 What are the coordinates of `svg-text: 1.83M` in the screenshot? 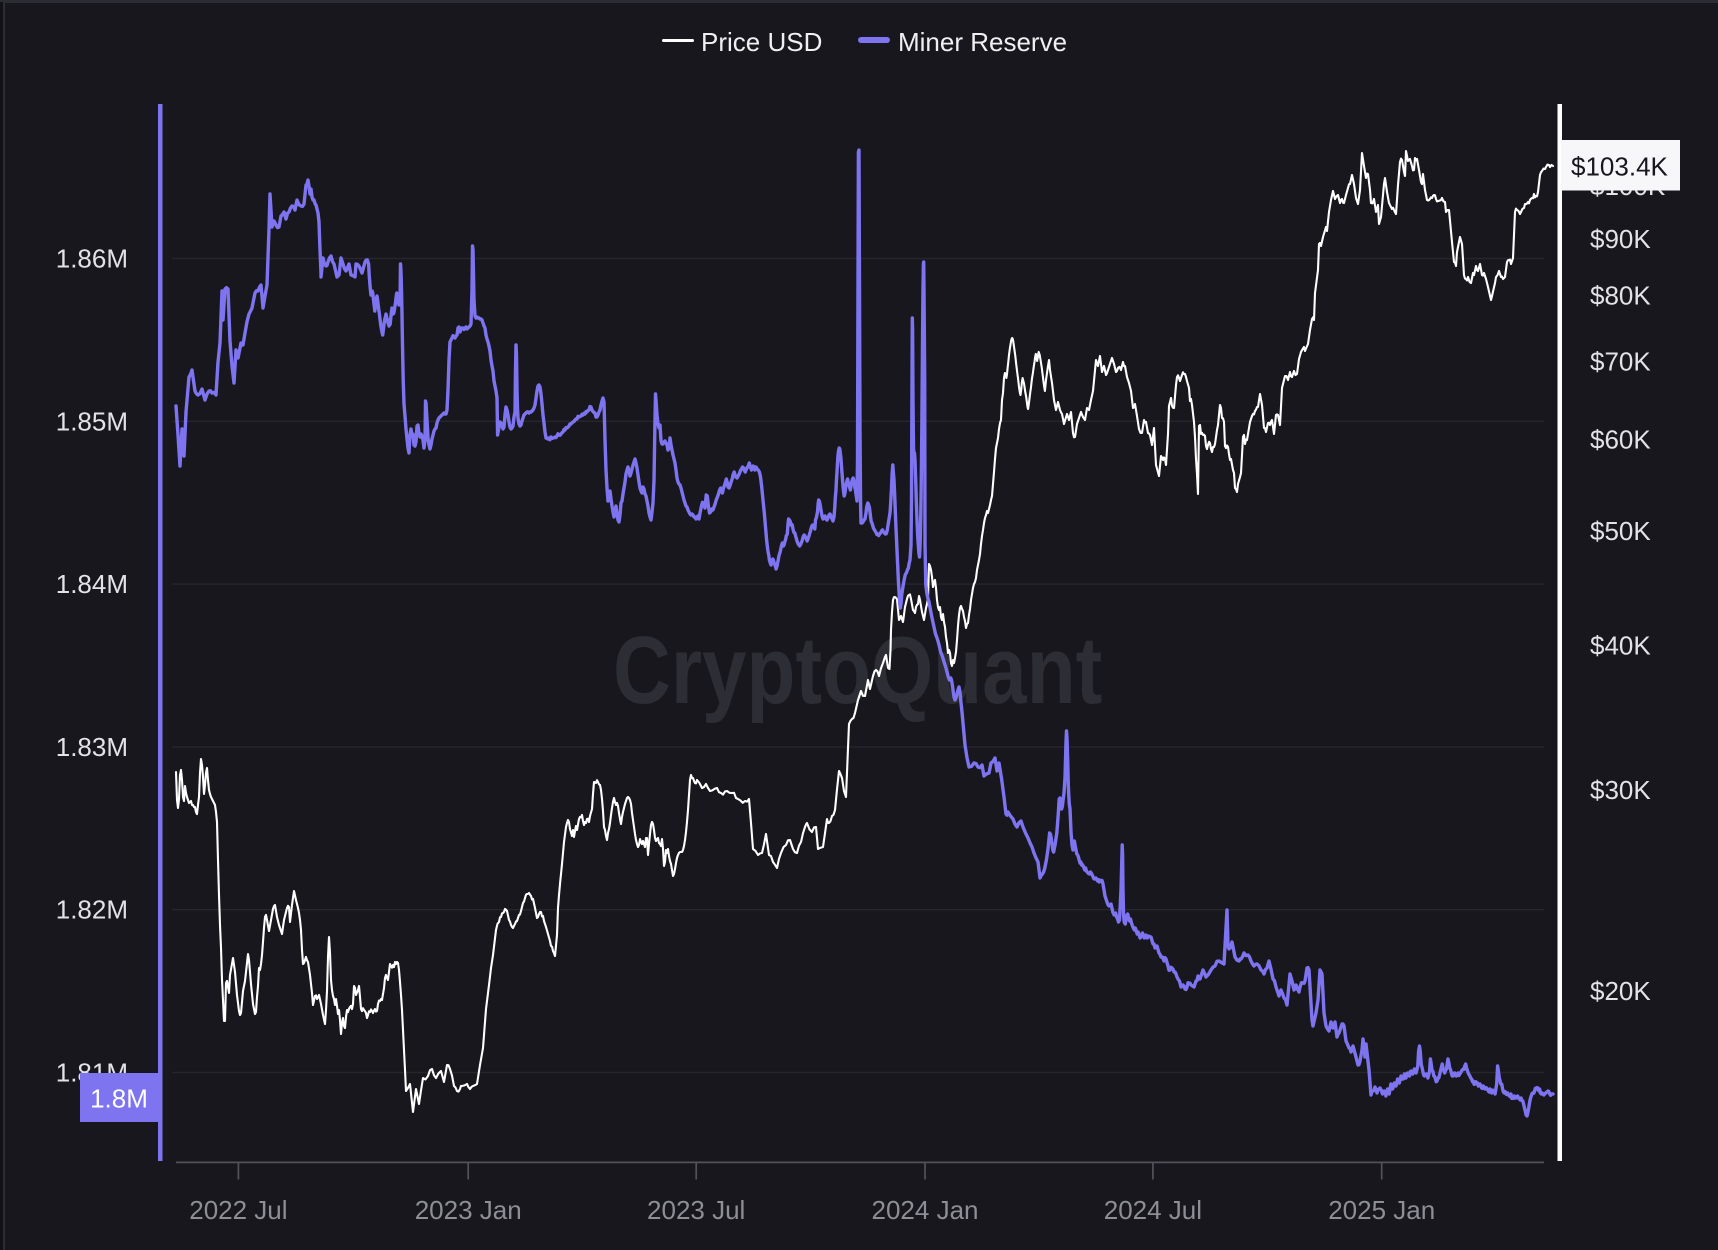 It's located at (92, 747).